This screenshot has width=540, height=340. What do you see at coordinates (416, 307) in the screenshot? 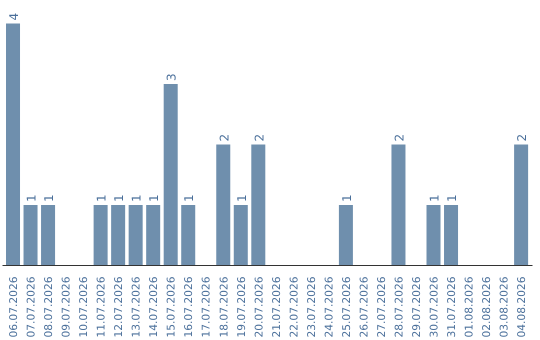
I see `x-tick-label: 29.07.2026` at bounding box center [416, 307].